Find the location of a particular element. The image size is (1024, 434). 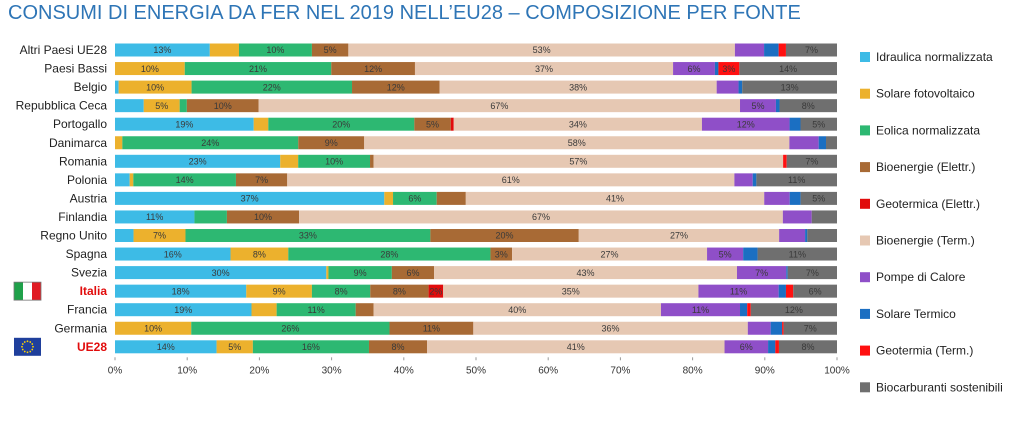

bar-segment-finlandia-idraulica-normalizzata is located at coordinates (155, 217).